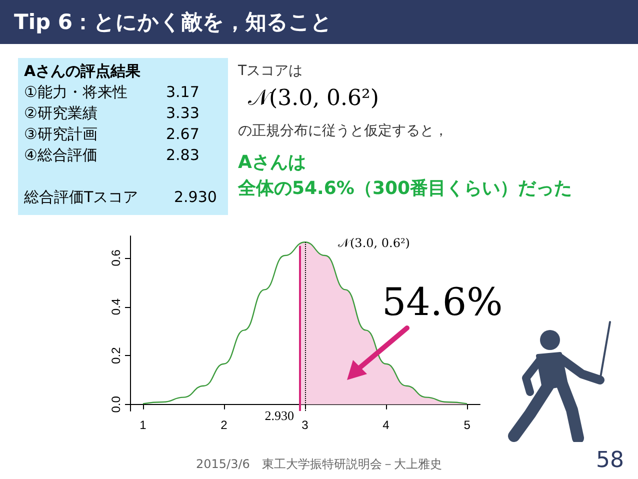 The image size is (638, 479). I want to click on x-tick-label: 5, so click(467, 425).